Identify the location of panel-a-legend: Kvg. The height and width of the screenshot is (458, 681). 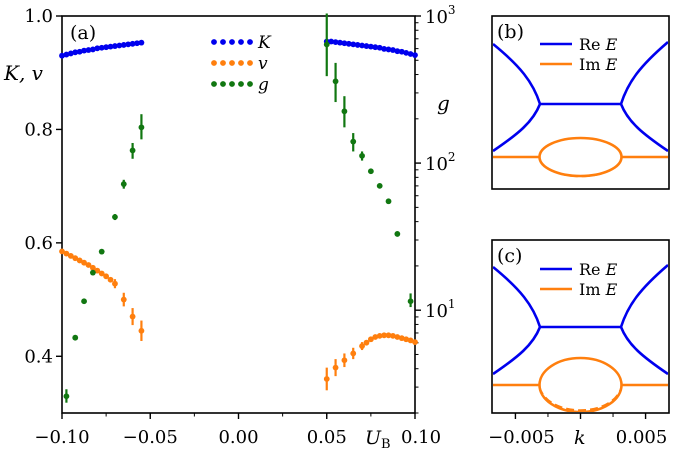
(241, 64).